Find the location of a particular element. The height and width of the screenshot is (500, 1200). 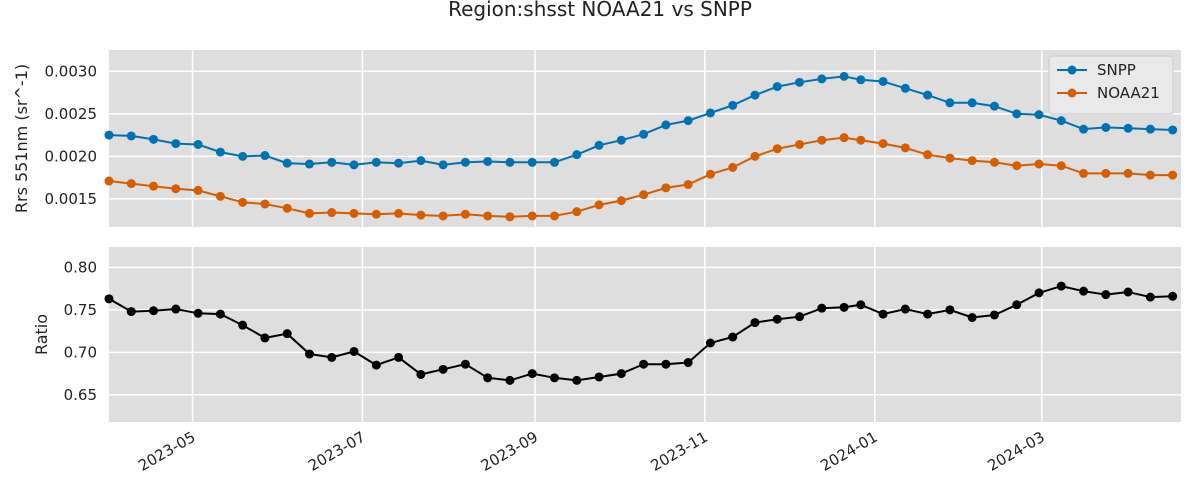

y-tick-label: 0.0030 is located at coordinates (71, 71).